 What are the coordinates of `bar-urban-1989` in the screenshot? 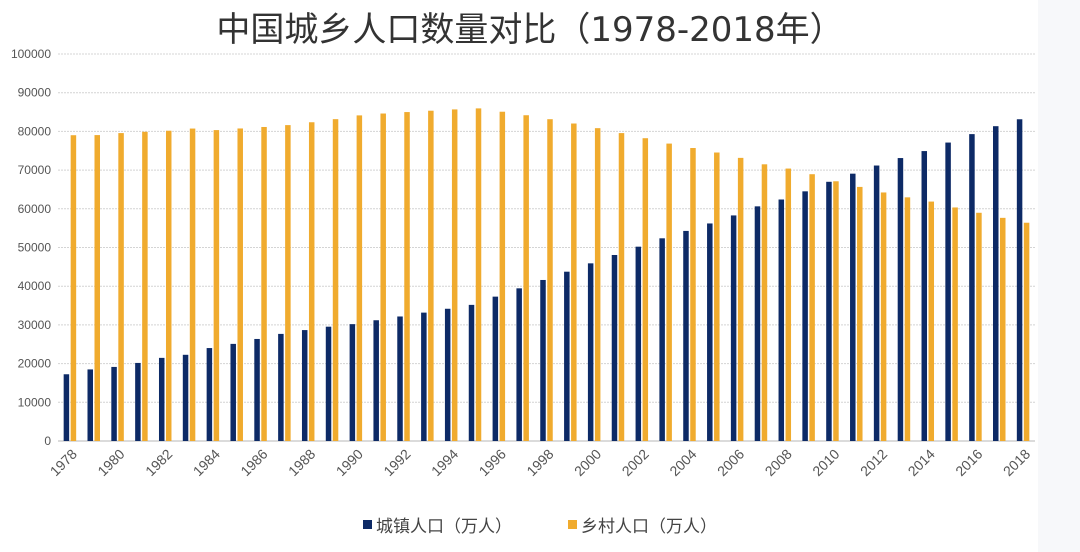 It's located at (328, 383).